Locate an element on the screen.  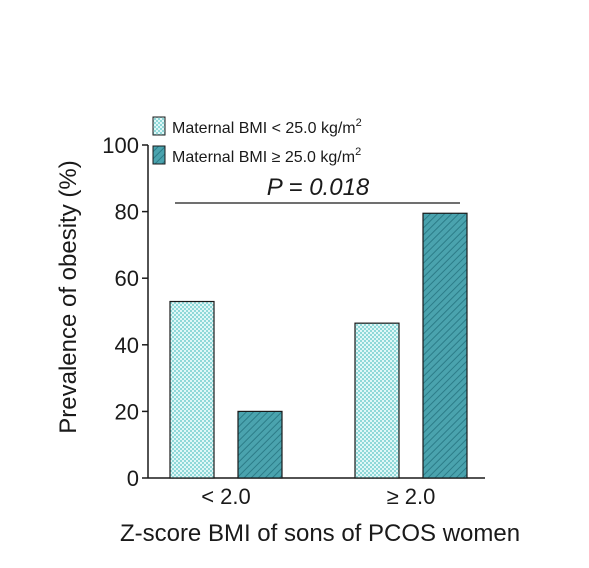
x-tick-label: < 2.0 is located at coordinates (226, 496).